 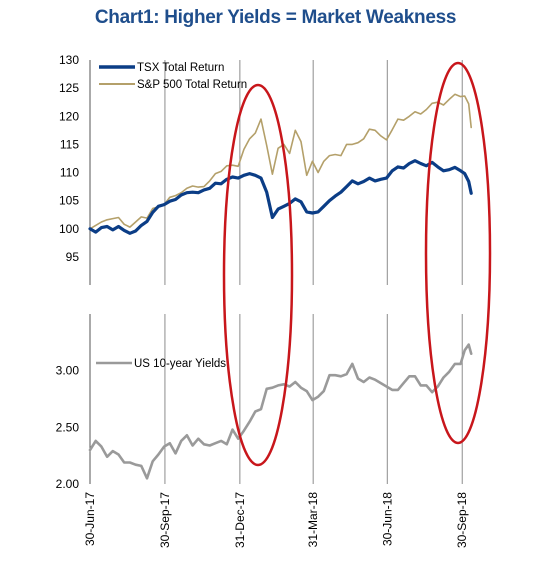 What do you see at coordinates (90, 519) in the screenshot?
I see `x-tick-30-Jun-17: 30-Jun-17` at bounding box center [90, 519].